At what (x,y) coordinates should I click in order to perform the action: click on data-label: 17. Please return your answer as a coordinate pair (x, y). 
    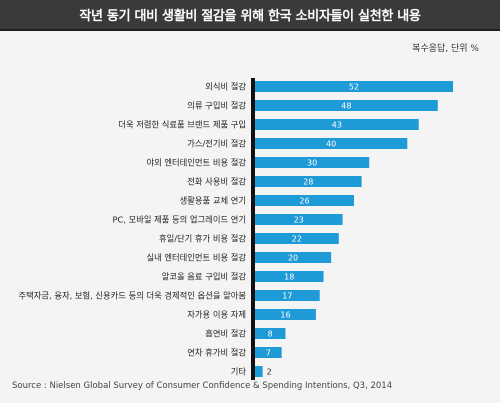
    Looking at the image, I should click on (287, 296).